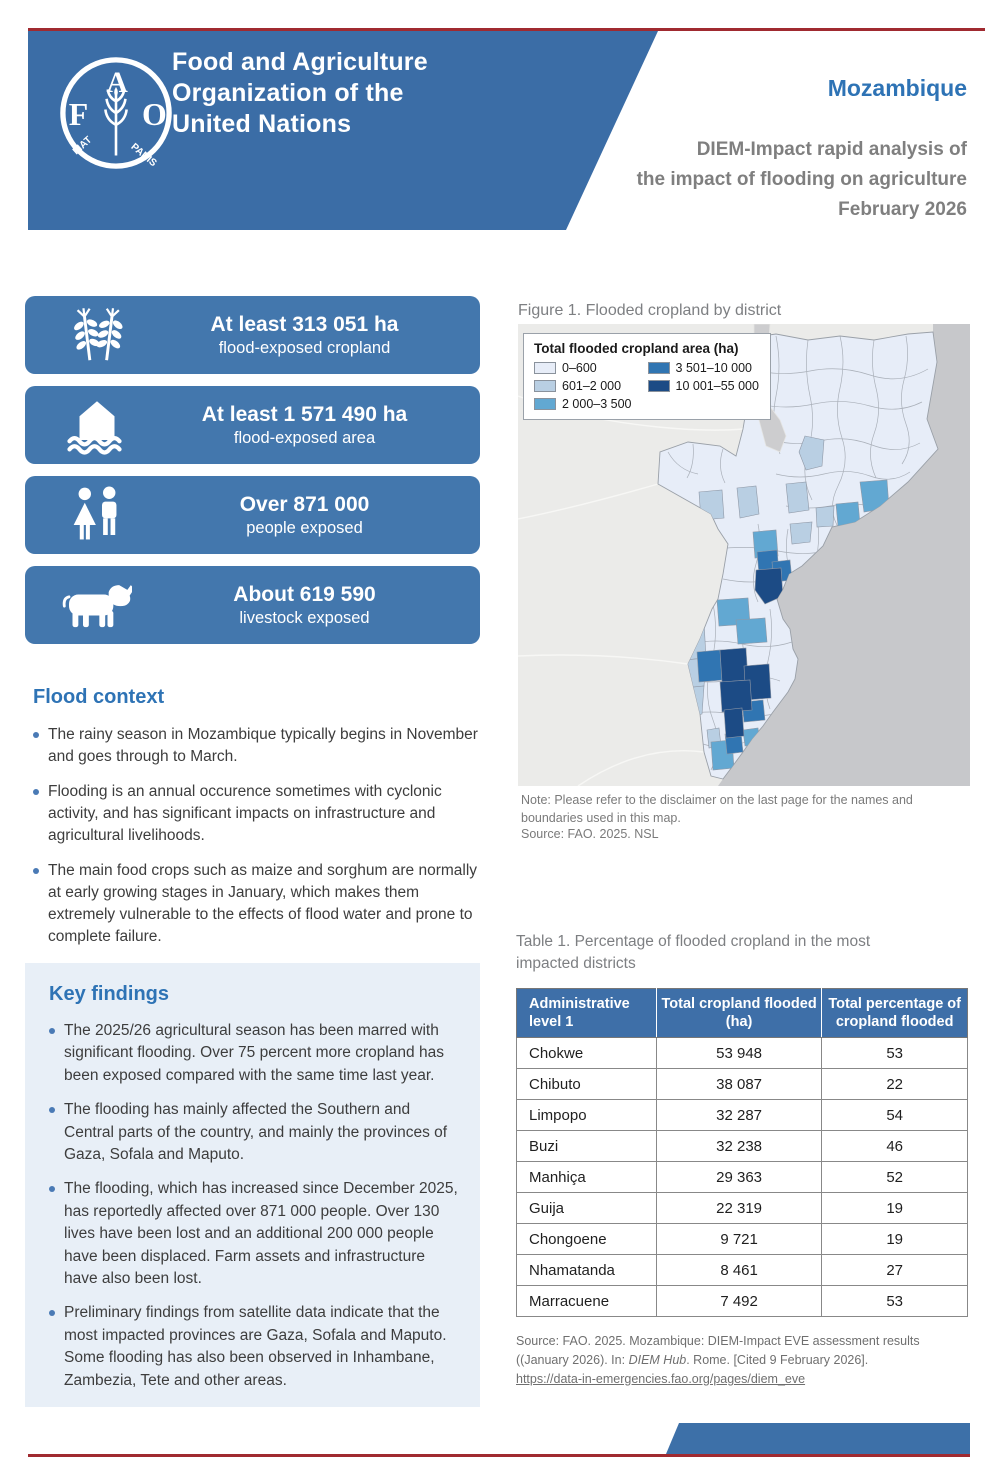 This screenshot has width=1000, height=1484. Describe the element at coordinates (777, 1360) in the screenshot. I see `table-source-text: . Rome. [Cited 9 February 2026].` at that location.